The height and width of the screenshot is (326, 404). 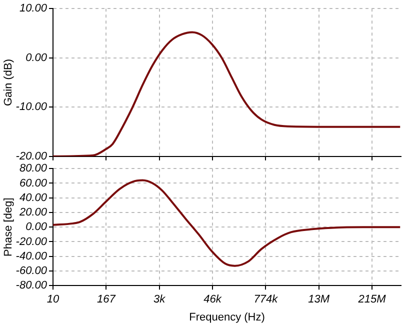 What do you see at coordinates (32, 271) in the screenshot?
I see `y-tick-label: -60.00` at bounding box center [32, 271].